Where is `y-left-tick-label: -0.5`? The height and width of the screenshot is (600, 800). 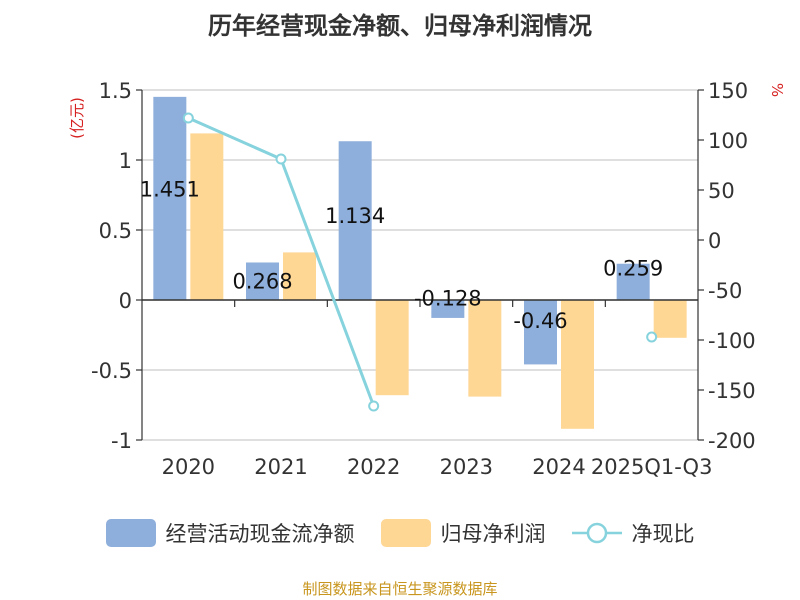
y-left-tick-label: -0.5 is located at coordinates (111, 371).